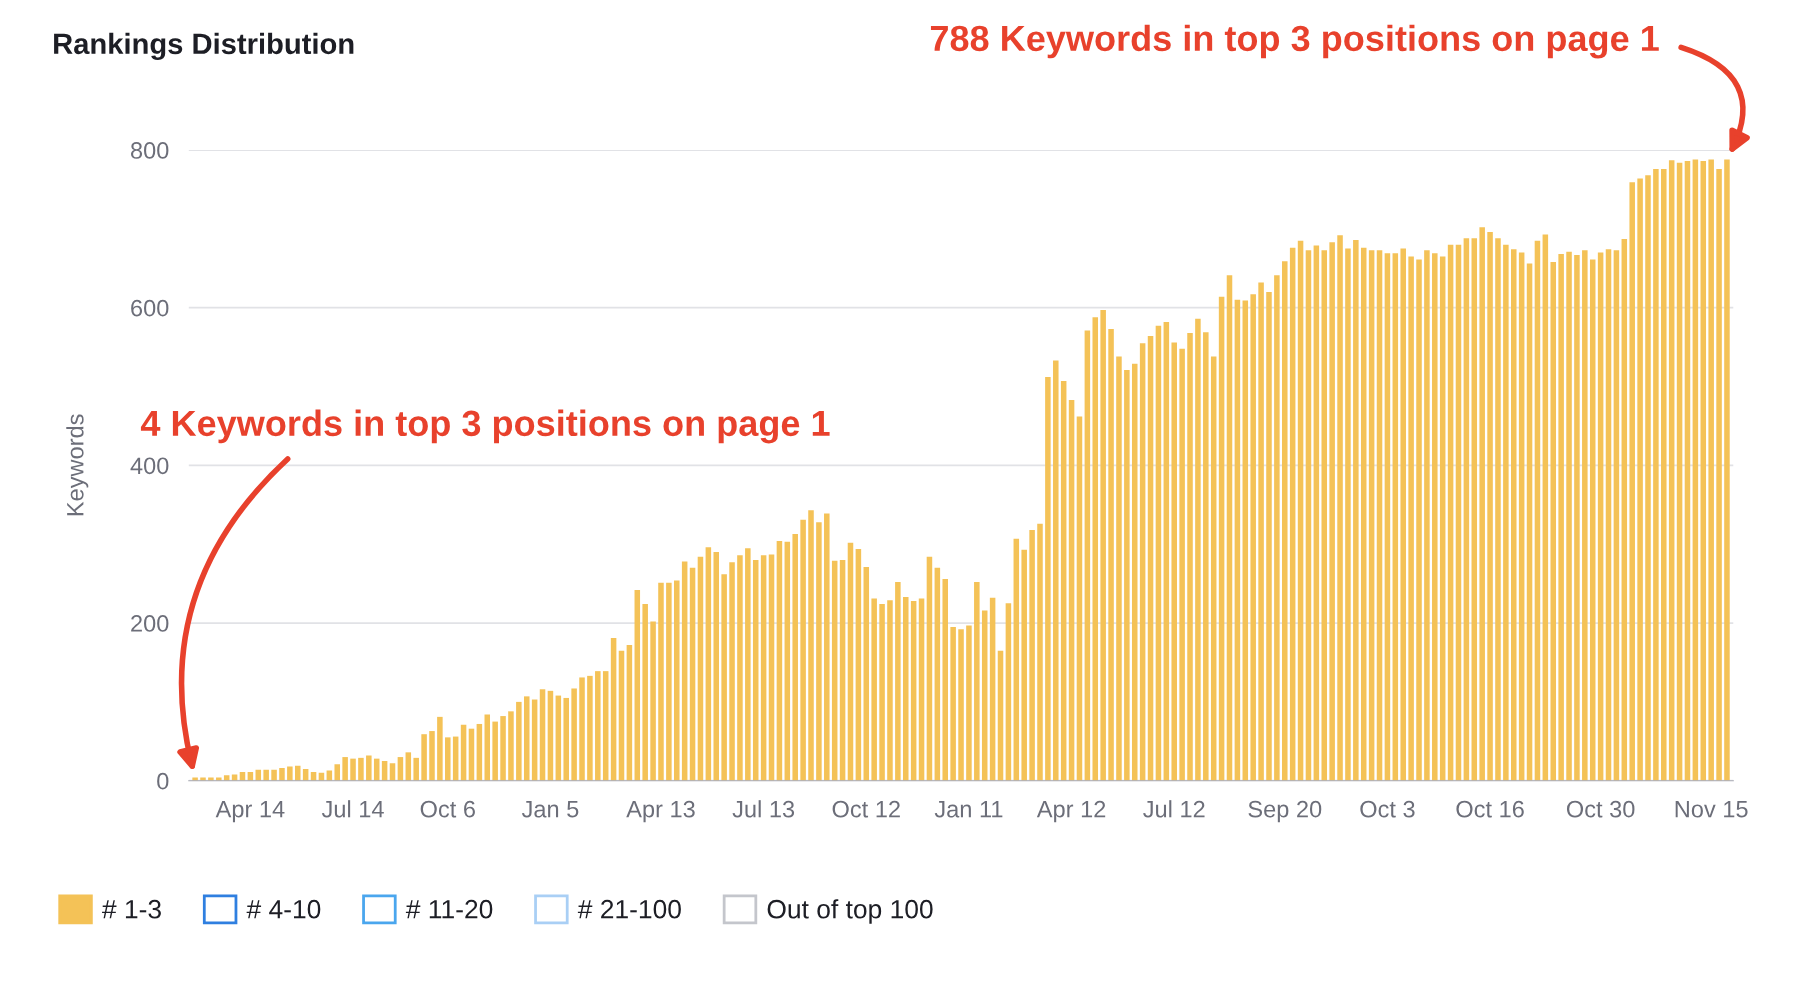 This screenshot has width=1798, height=987. Describe the element at coordinates (1490, 809) in the screenshot. I see `x-tick-label: Oct 16` at that location.